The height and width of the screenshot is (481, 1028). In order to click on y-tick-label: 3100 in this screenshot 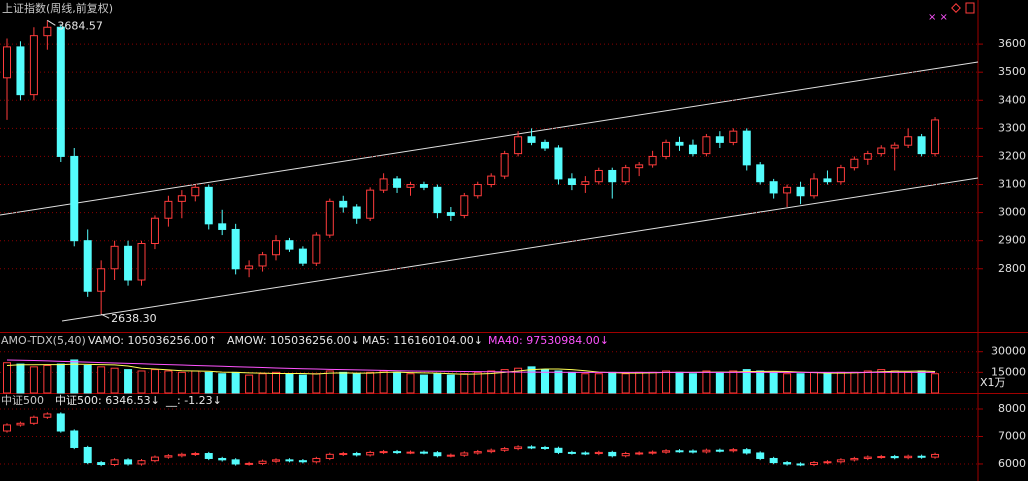, I will do `click(1012, 184)`.